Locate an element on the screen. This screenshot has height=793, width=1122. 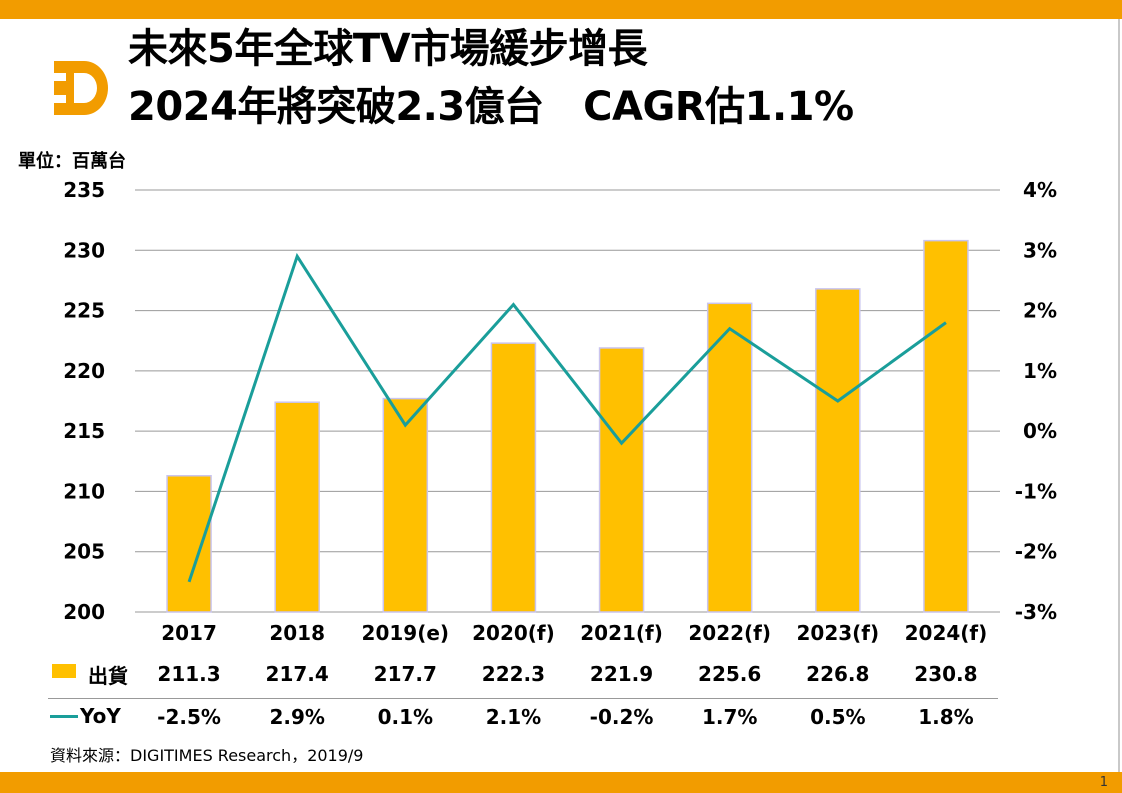
y-right-tick-label: -1% is located at coordinates (1036, 491).